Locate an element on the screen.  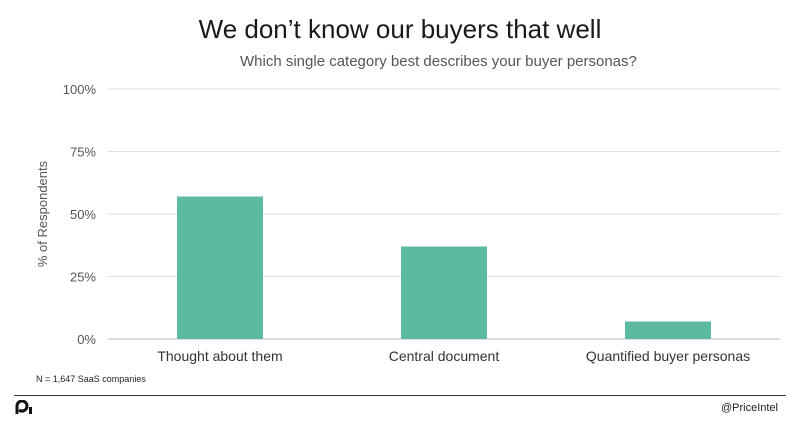
y-tick-label: 50% is located at coordinates (83, 214).